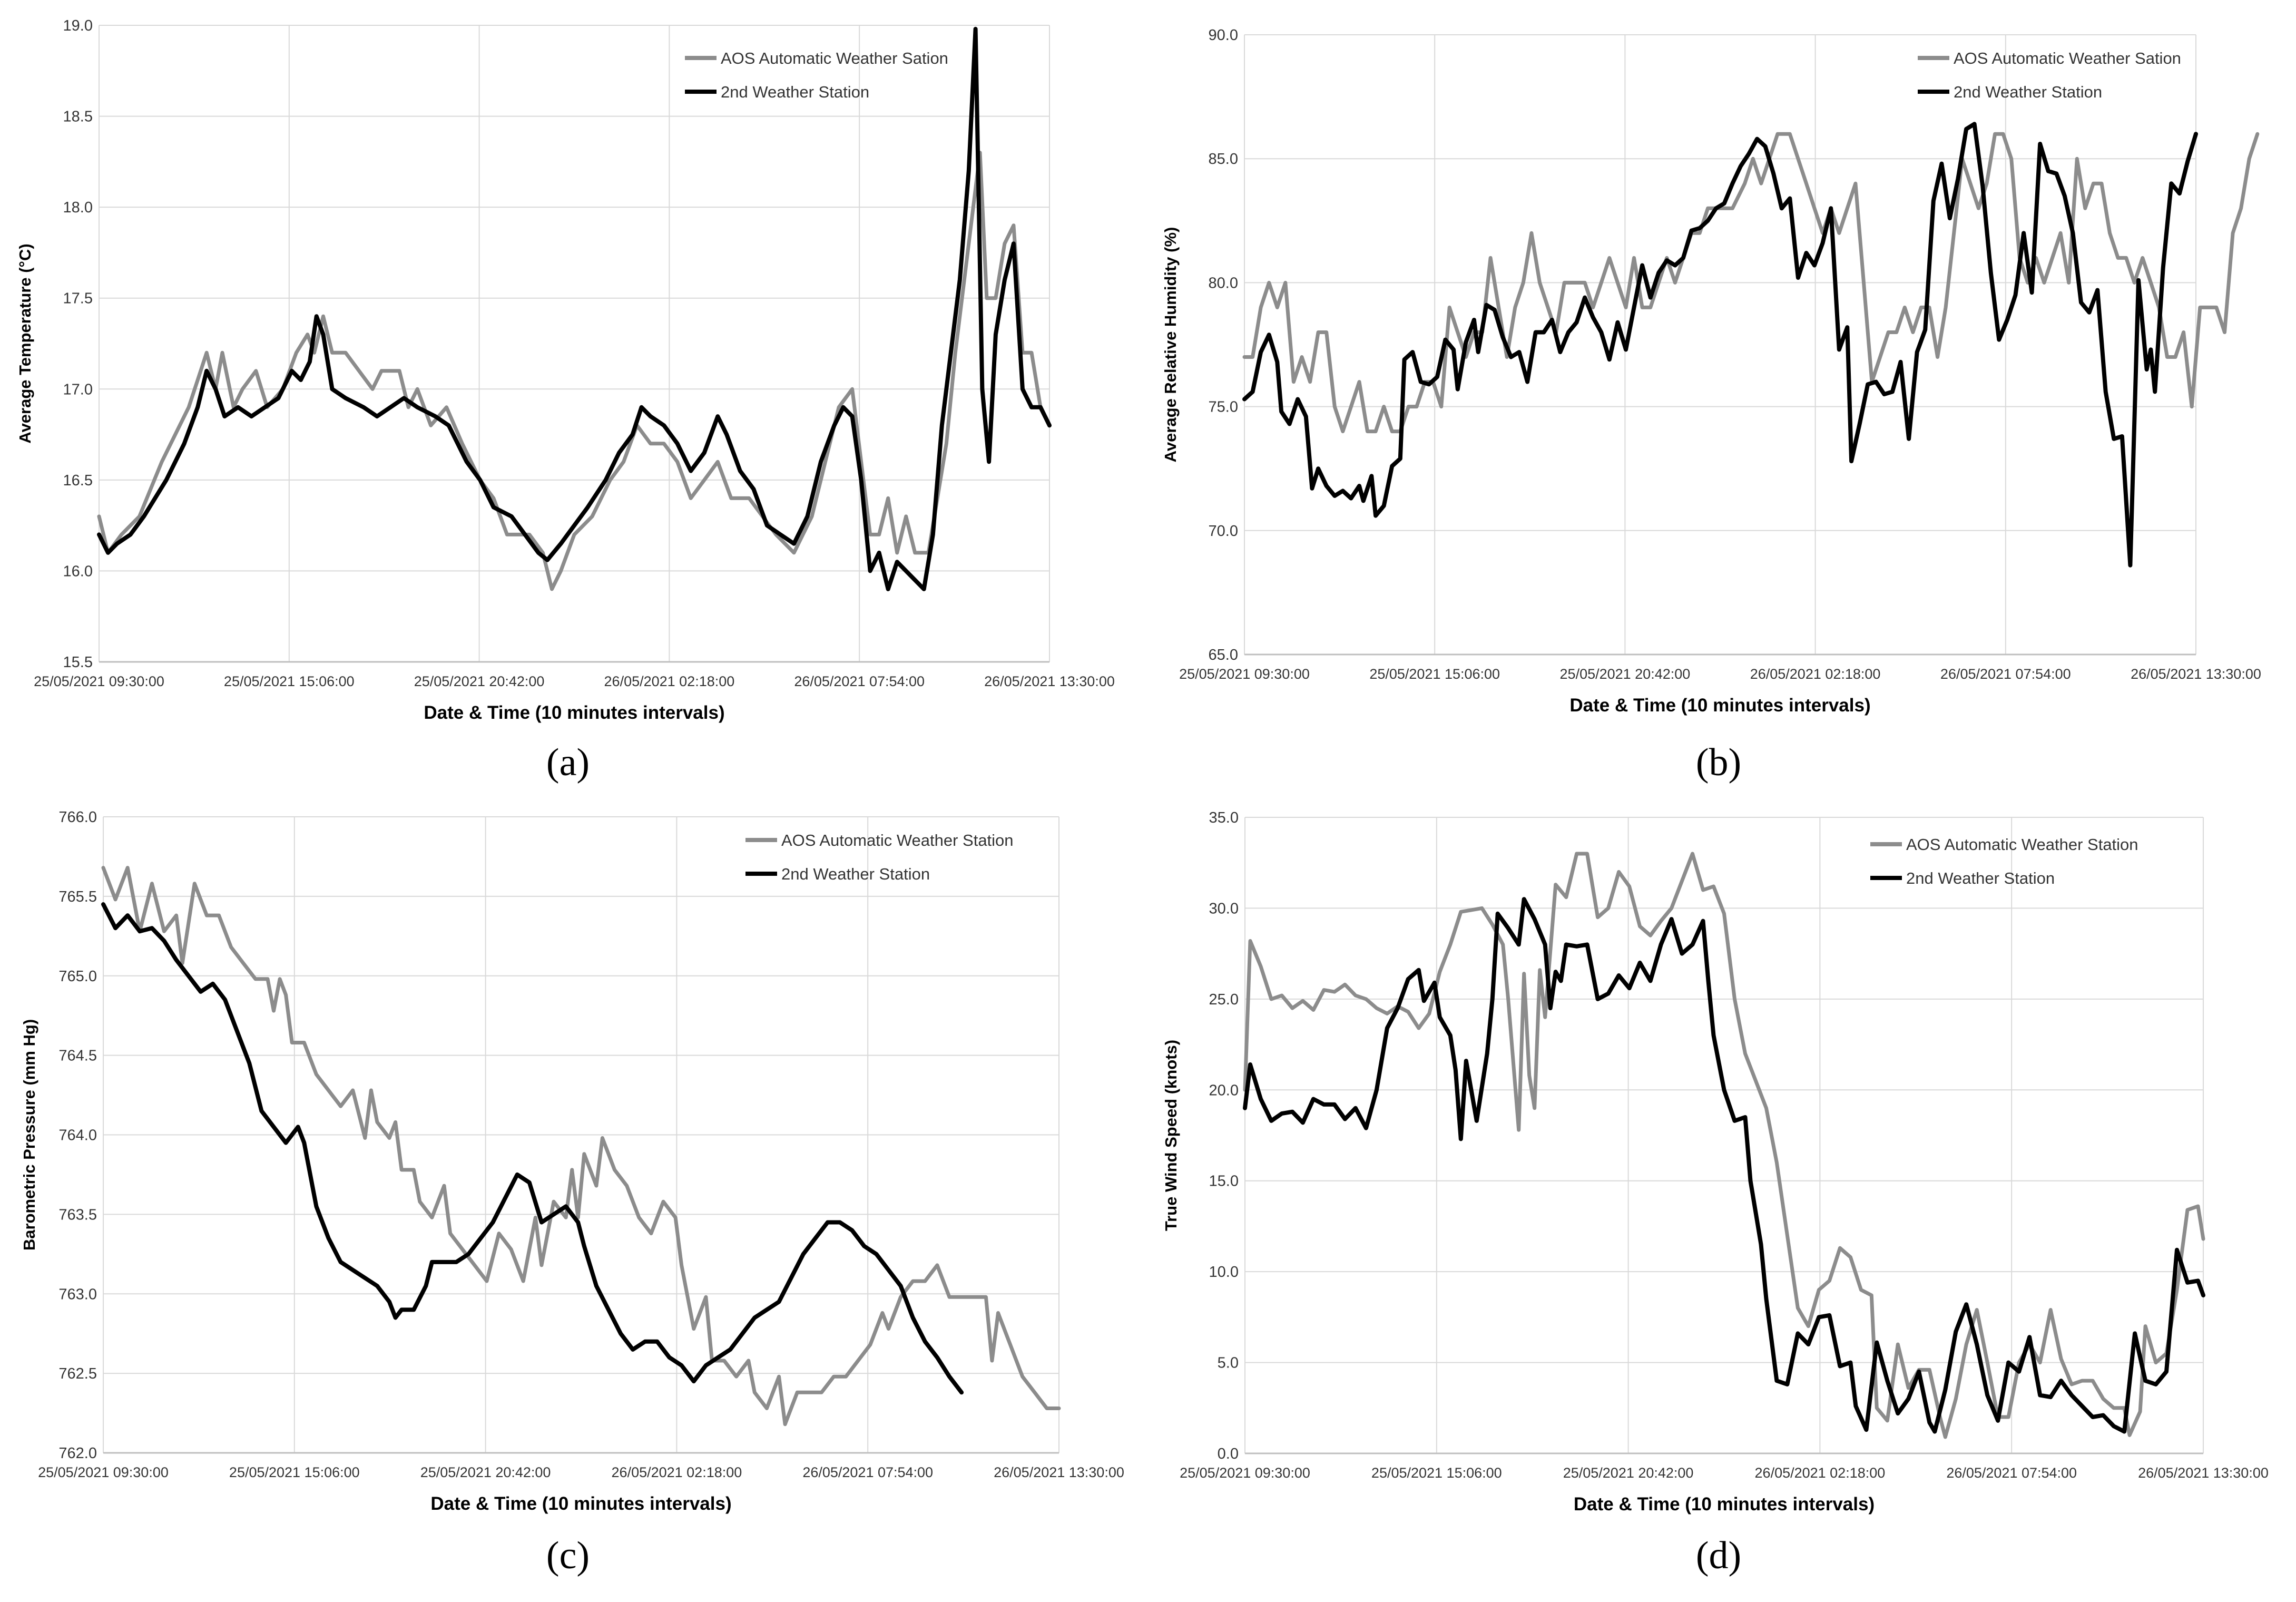  Describe the element at coordinates (1718, 1555) in the screenshot. I see `panel-label-d: (d)` at that location.